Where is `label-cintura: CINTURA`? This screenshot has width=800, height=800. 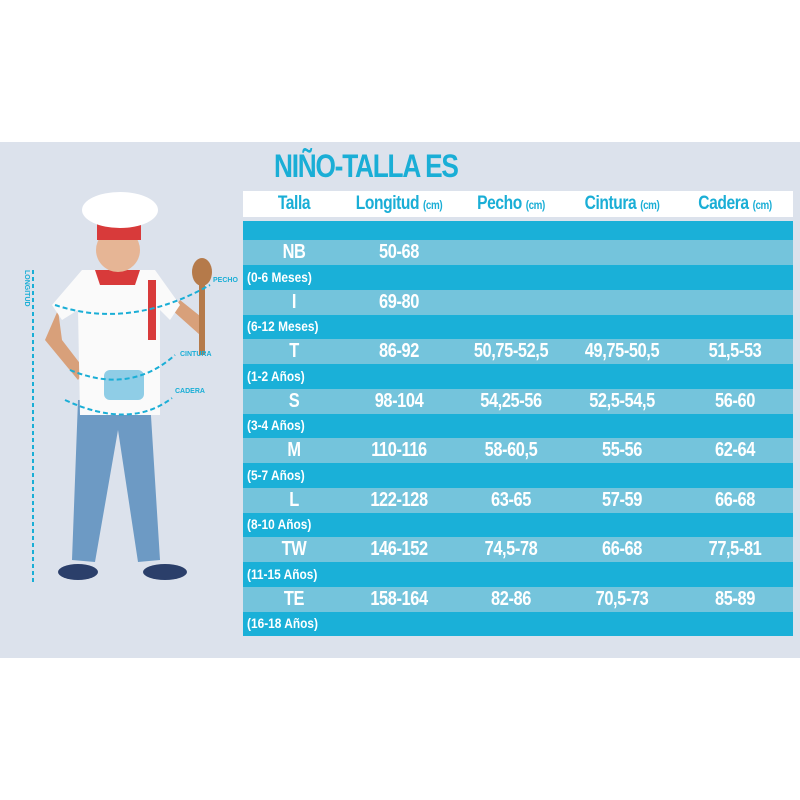 label-cintura: CINTURA is located at coordinates (196, 354).